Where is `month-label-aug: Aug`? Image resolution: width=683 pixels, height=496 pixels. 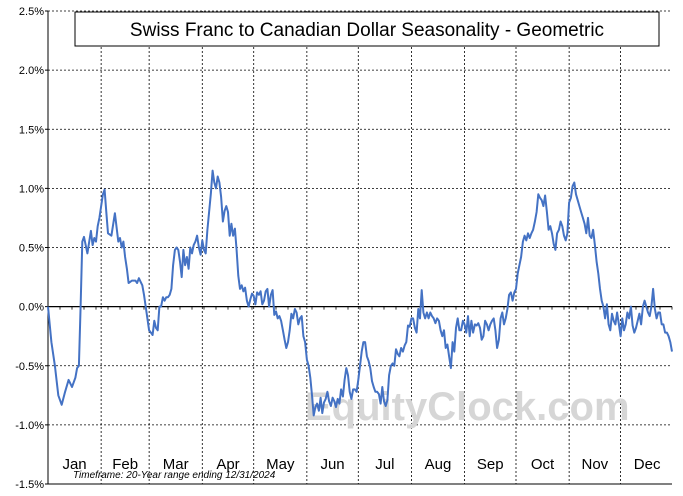
month-label-aug: Aug is located at coordinates (438, 464).